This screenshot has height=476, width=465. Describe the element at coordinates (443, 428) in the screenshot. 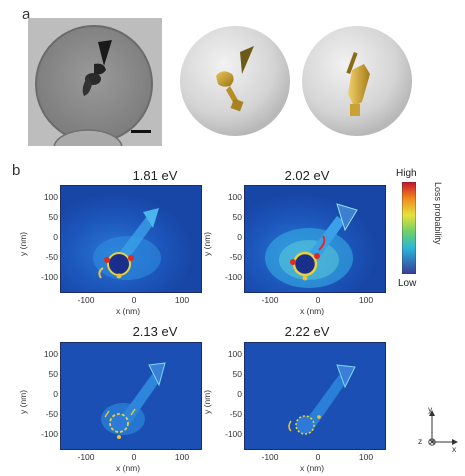

I see `coordinate-axes-icon` at that location.